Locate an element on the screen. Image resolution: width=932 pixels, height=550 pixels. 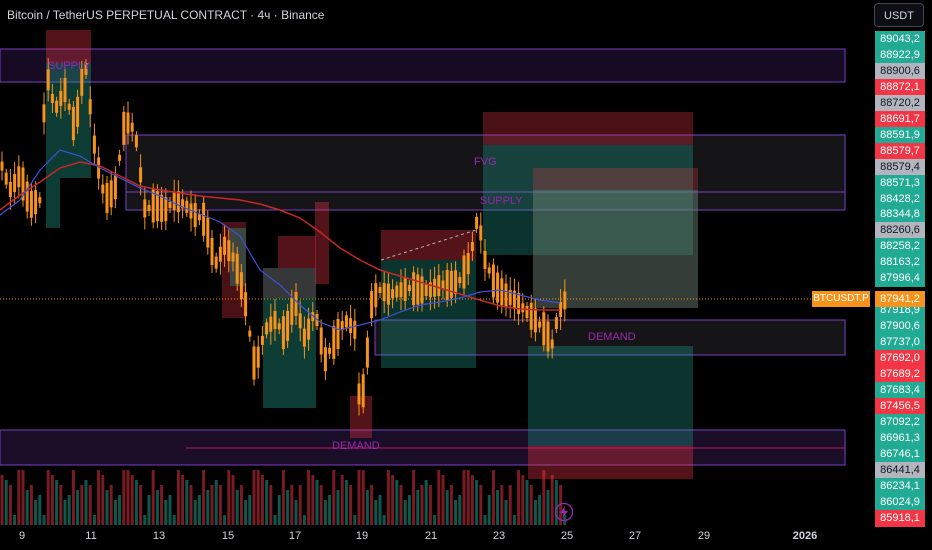
price-label: 86746,1 is located at coordinates (900, 454).